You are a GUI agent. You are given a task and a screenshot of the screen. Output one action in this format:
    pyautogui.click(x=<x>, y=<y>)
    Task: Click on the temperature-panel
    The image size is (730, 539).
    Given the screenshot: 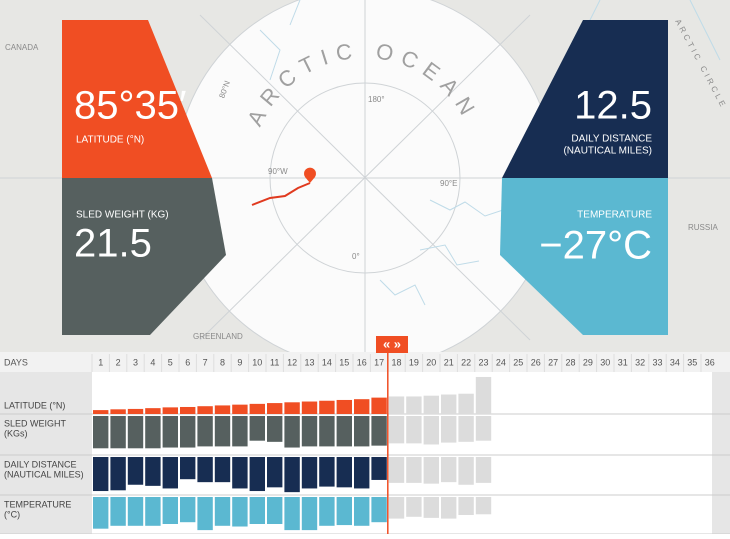 What is the action you would take?
    pyautogui.click(x=584, y=256)
    